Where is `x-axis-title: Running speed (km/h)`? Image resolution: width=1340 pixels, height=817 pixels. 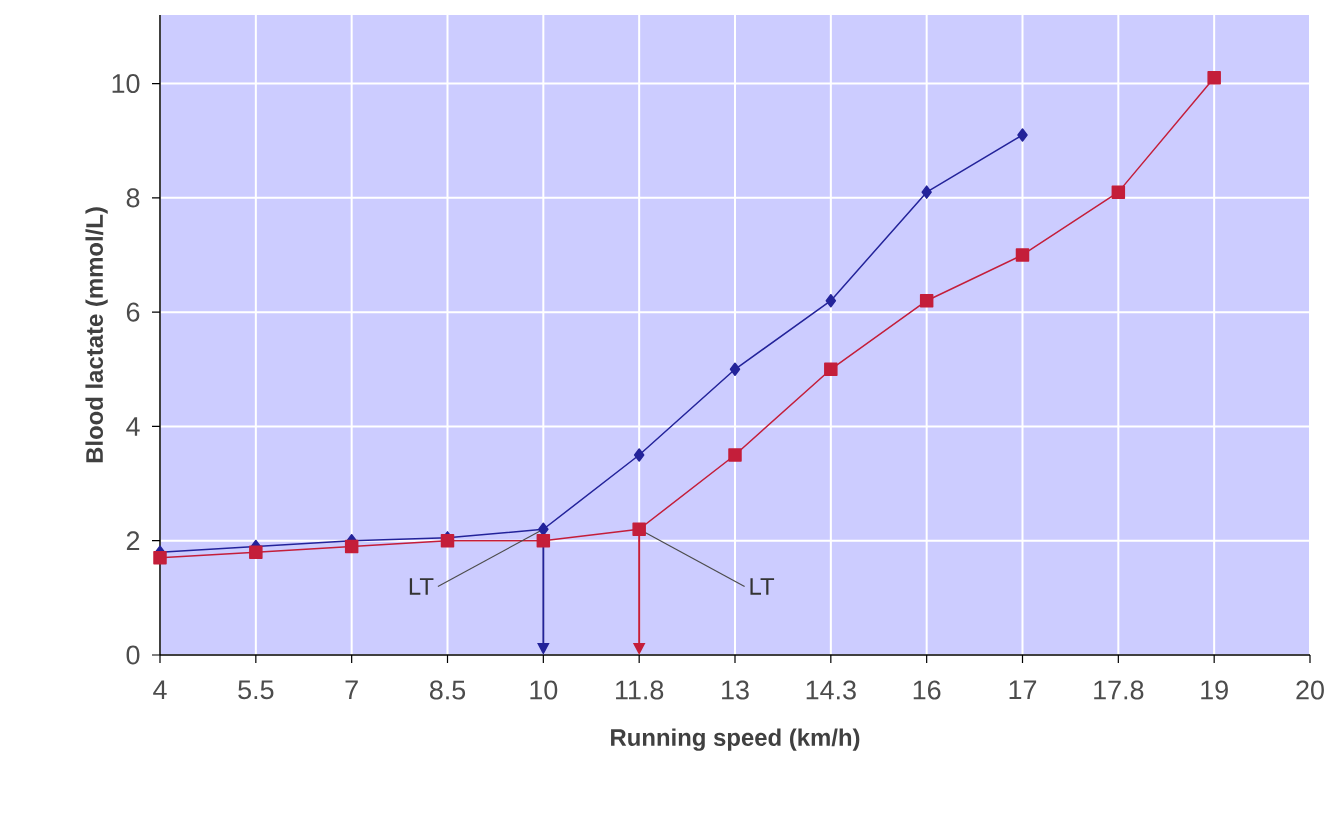
x-axis-title: Running speed (km/h) is located at coordinates (735, 739).